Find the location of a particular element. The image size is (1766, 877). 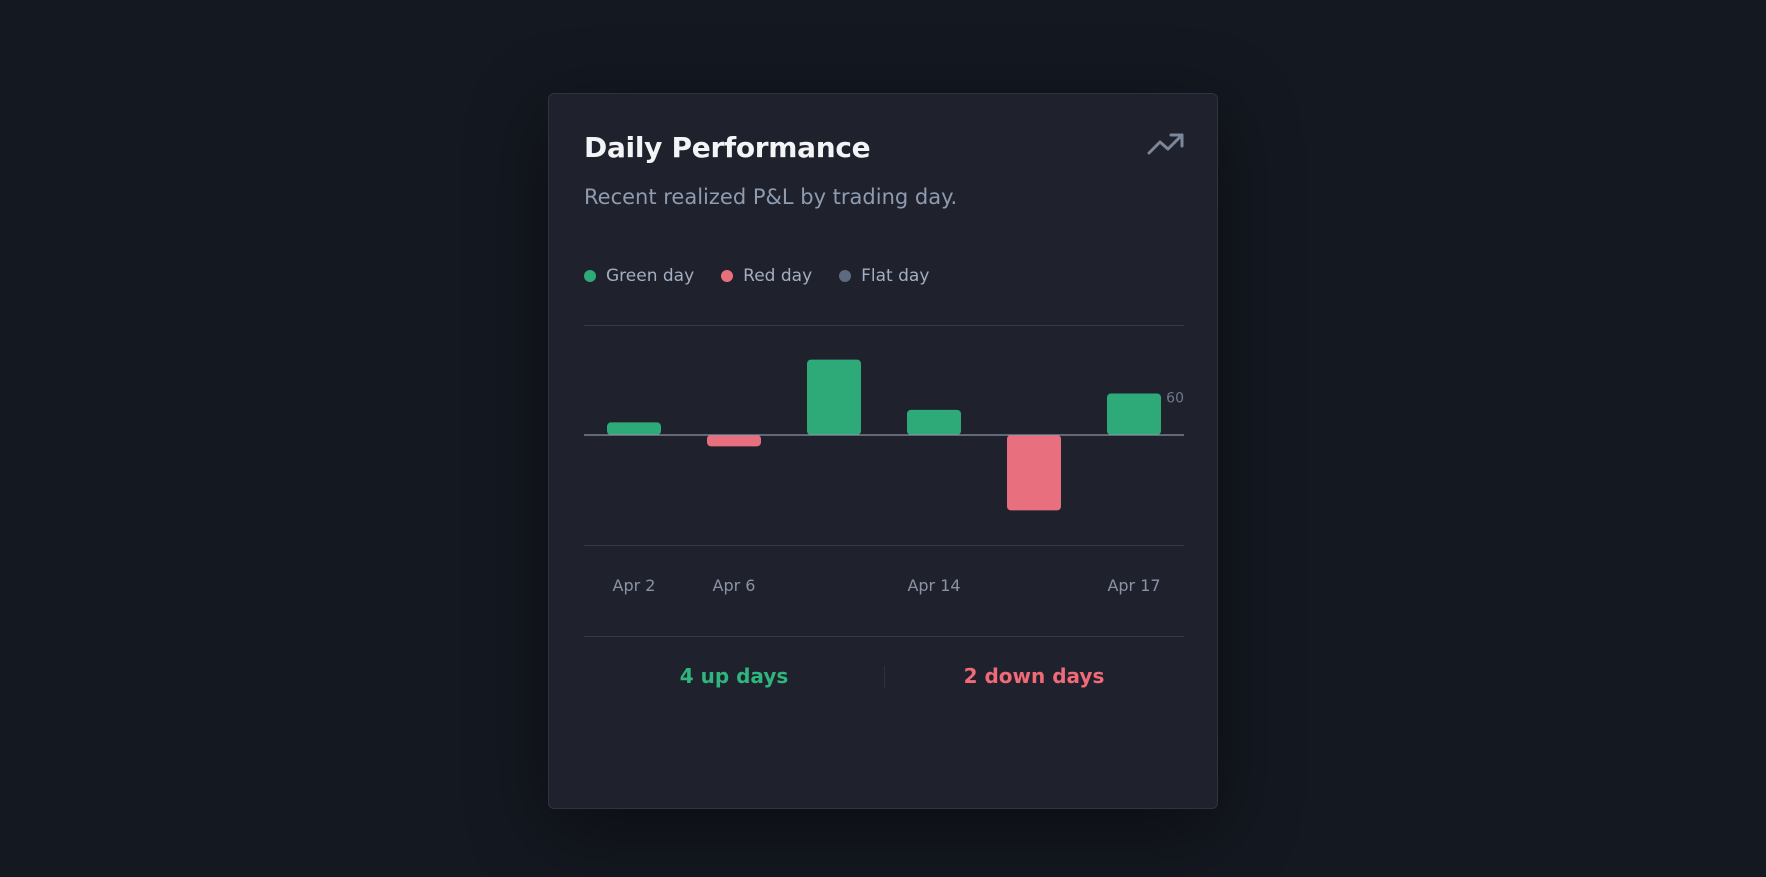

legend-dot-green is located at coordinates (590, 276).